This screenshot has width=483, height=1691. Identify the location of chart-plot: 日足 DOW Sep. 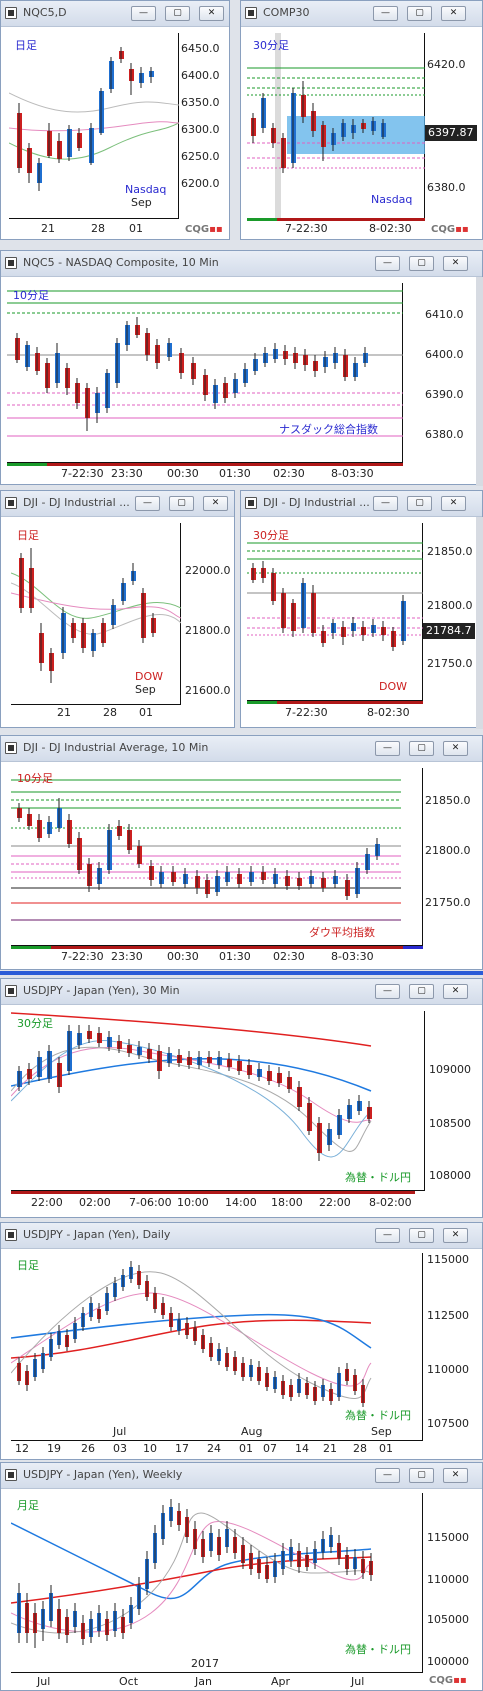
(96, 614).